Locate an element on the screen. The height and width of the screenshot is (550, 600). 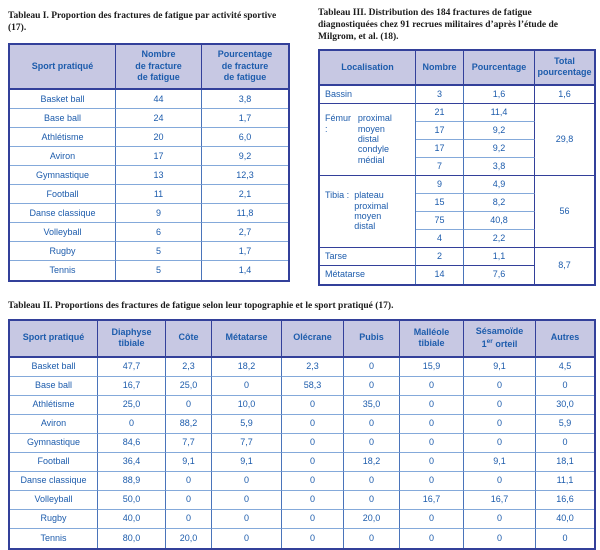
cell-nombre: 15 is located at coordinates (440, 202).